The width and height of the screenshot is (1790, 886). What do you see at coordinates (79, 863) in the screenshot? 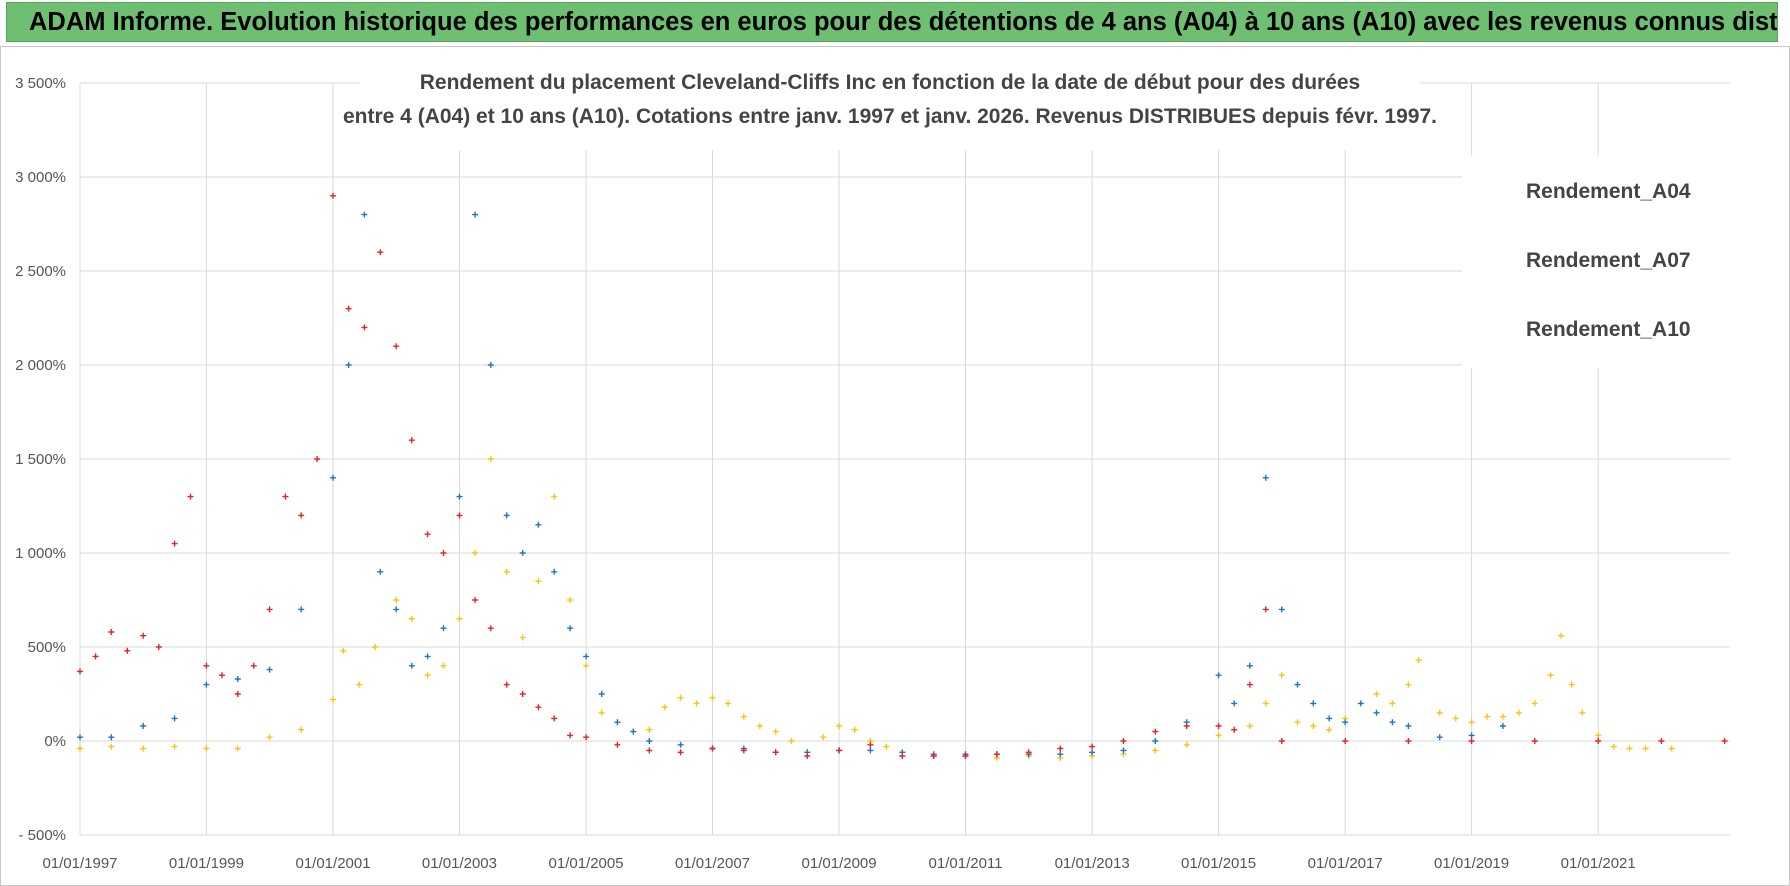
I see `x-tick-label: 01/01/1997` at bounding box center [79, 863].